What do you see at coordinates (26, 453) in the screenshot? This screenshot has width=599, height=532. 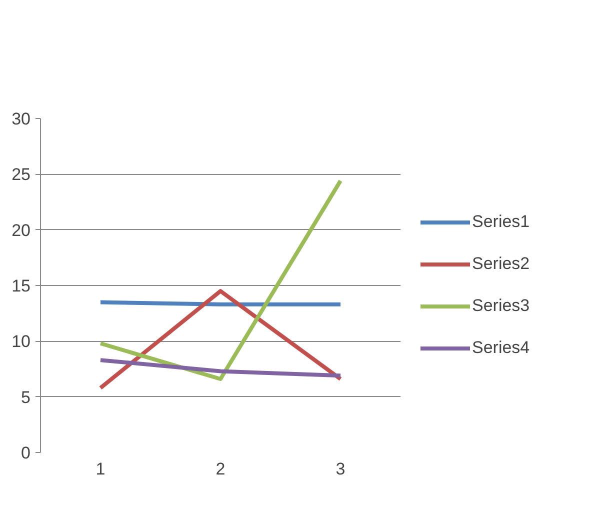 I see `y-tick-label: 0` at bounding box center [26, 453].